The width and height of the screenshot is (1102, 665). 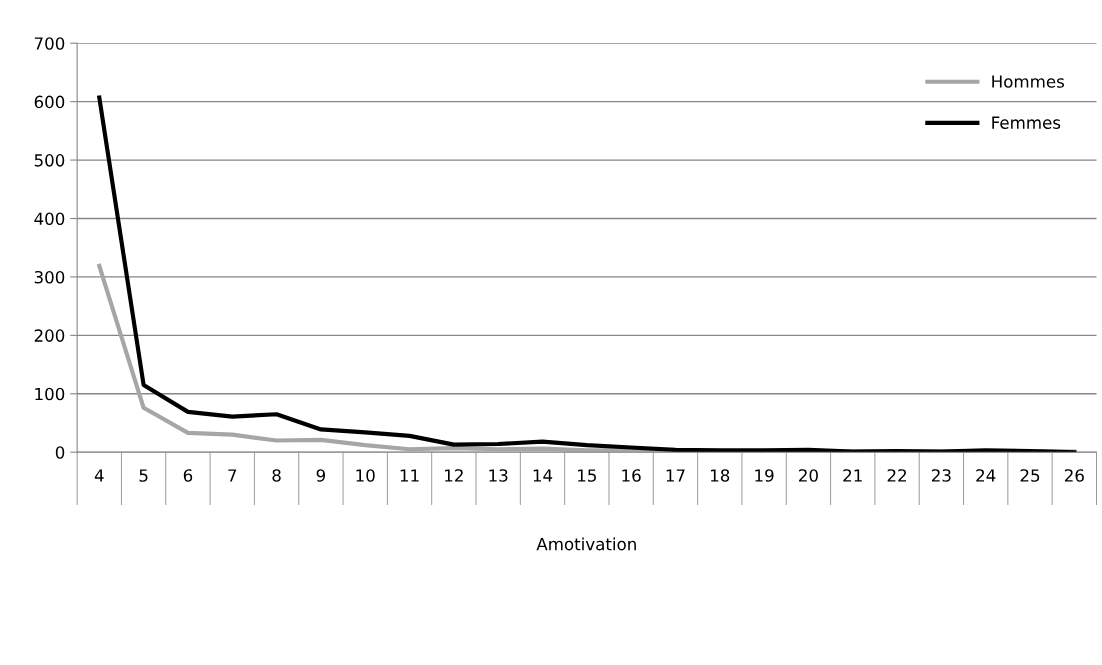 What do you see at coordinates (1028, 81) in the screenshot?
I see `legend-label: Hommes` at bounding box center [1028, 81].